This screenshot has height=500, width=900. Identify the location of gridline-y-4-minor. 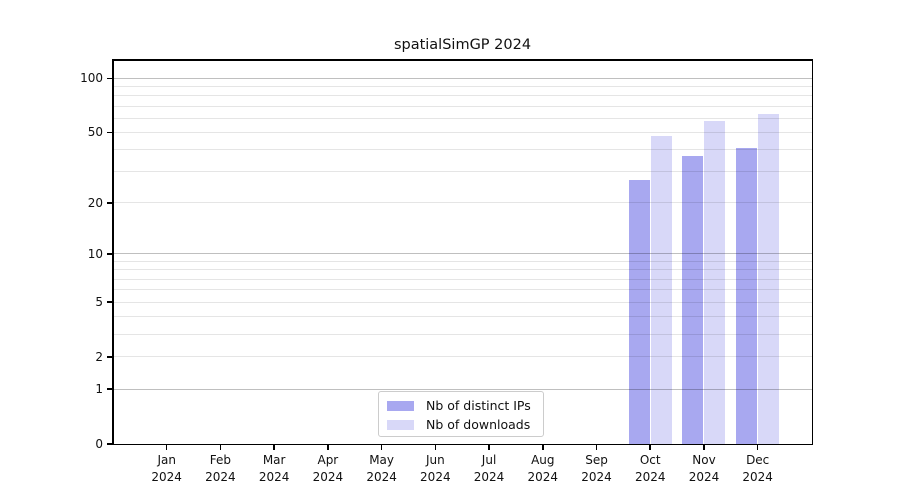
(462, 316).